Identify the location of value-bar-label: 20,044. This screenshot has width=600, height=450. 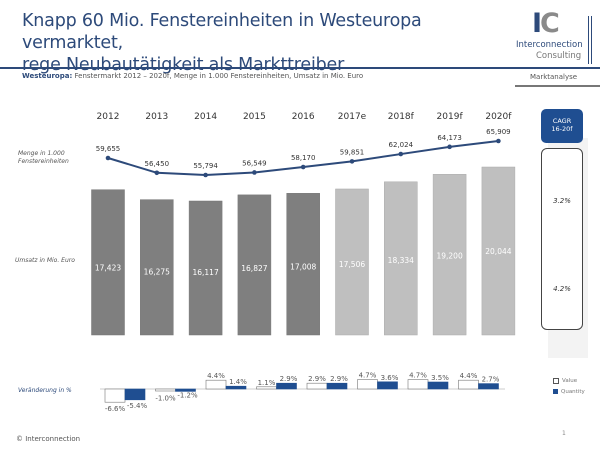
(498, 251).